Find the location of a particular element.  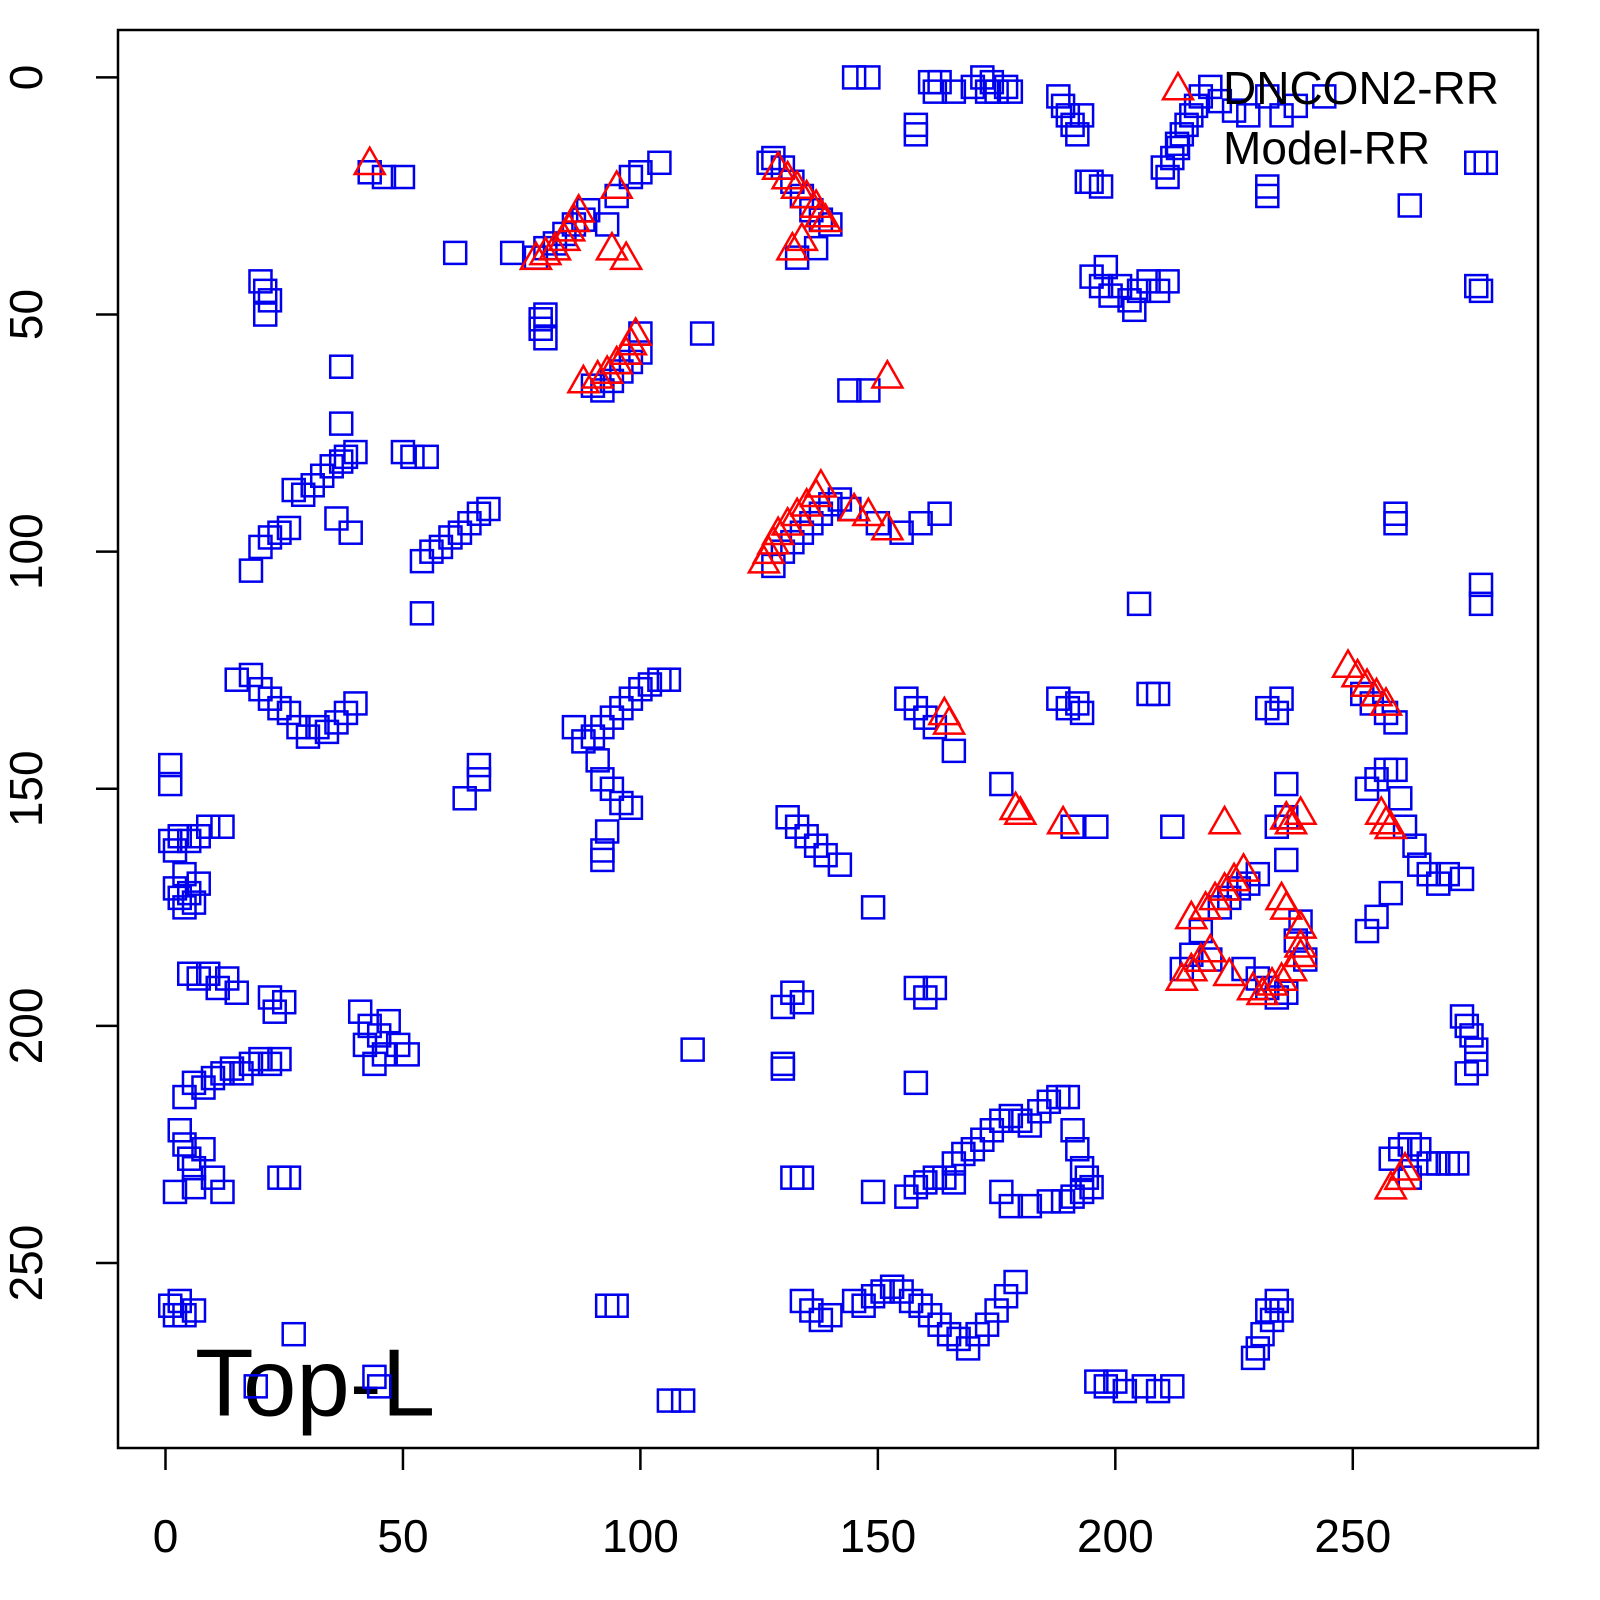

y-tick-label: 250 is located at coordinates (26, 1263).